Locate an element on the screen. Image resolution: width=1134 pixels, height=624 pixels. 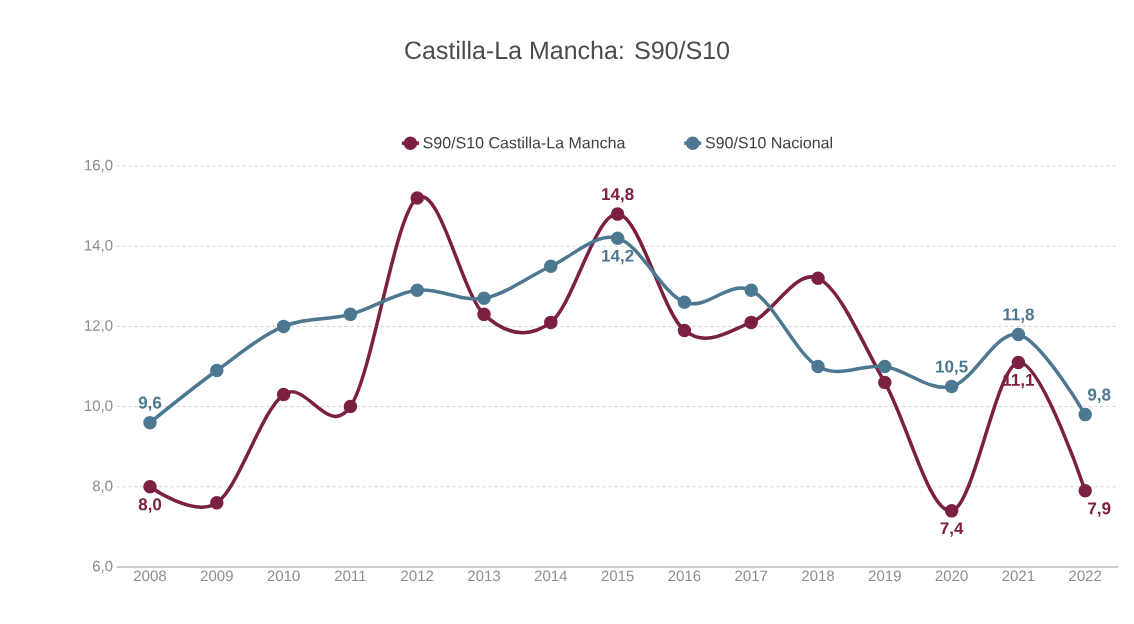
data-label: 9,6 is located at coordinates (150, 404).